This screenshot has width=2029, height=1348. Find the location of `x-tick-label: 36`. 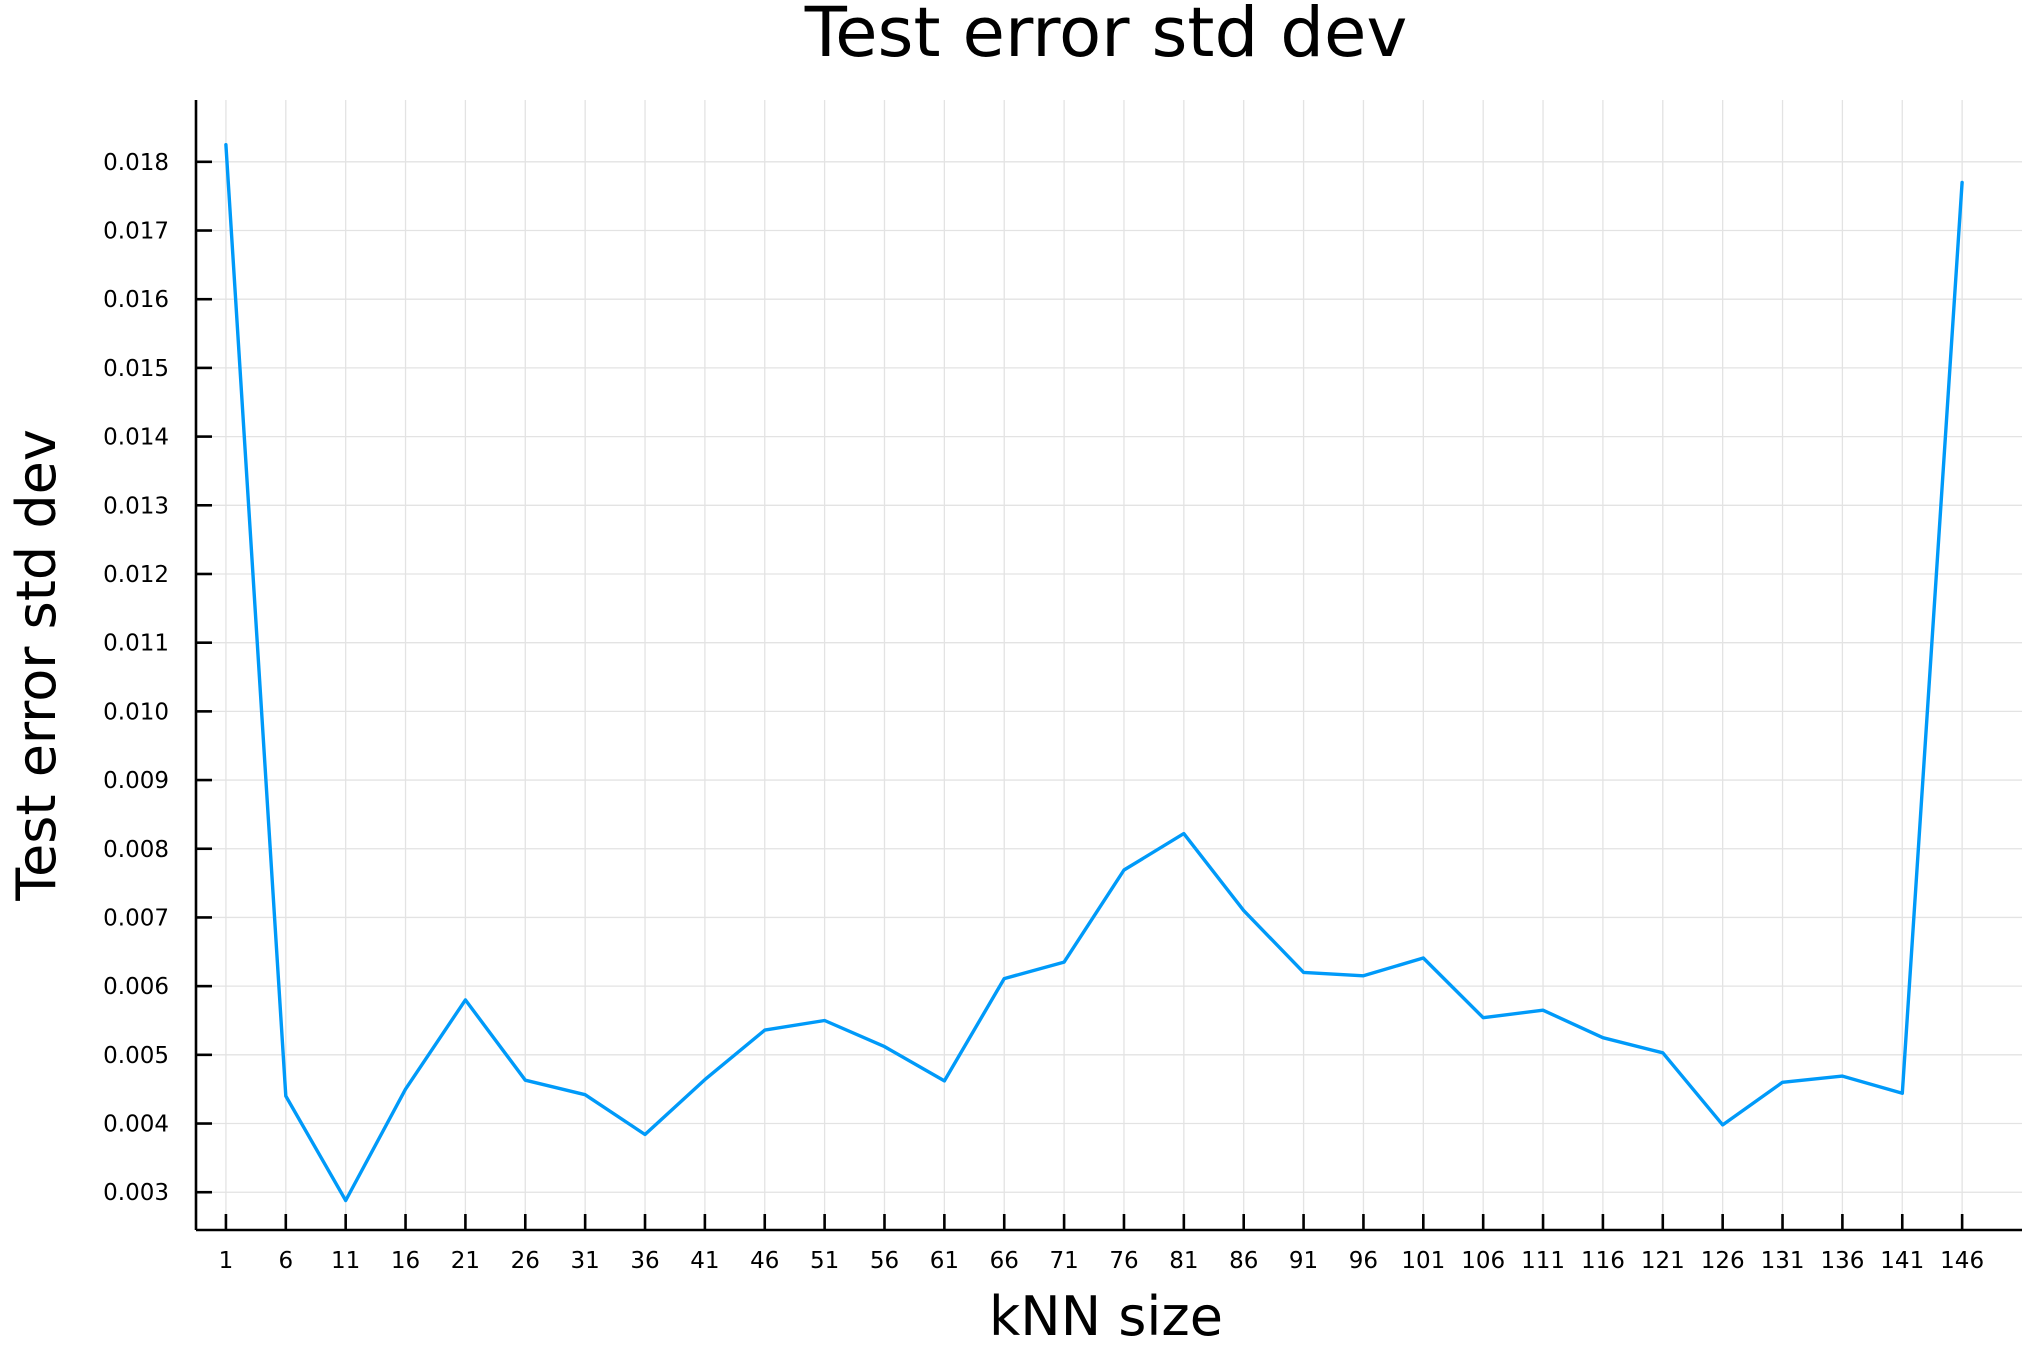

x-tick-label: 36 is located at coordinates (644, 1261).